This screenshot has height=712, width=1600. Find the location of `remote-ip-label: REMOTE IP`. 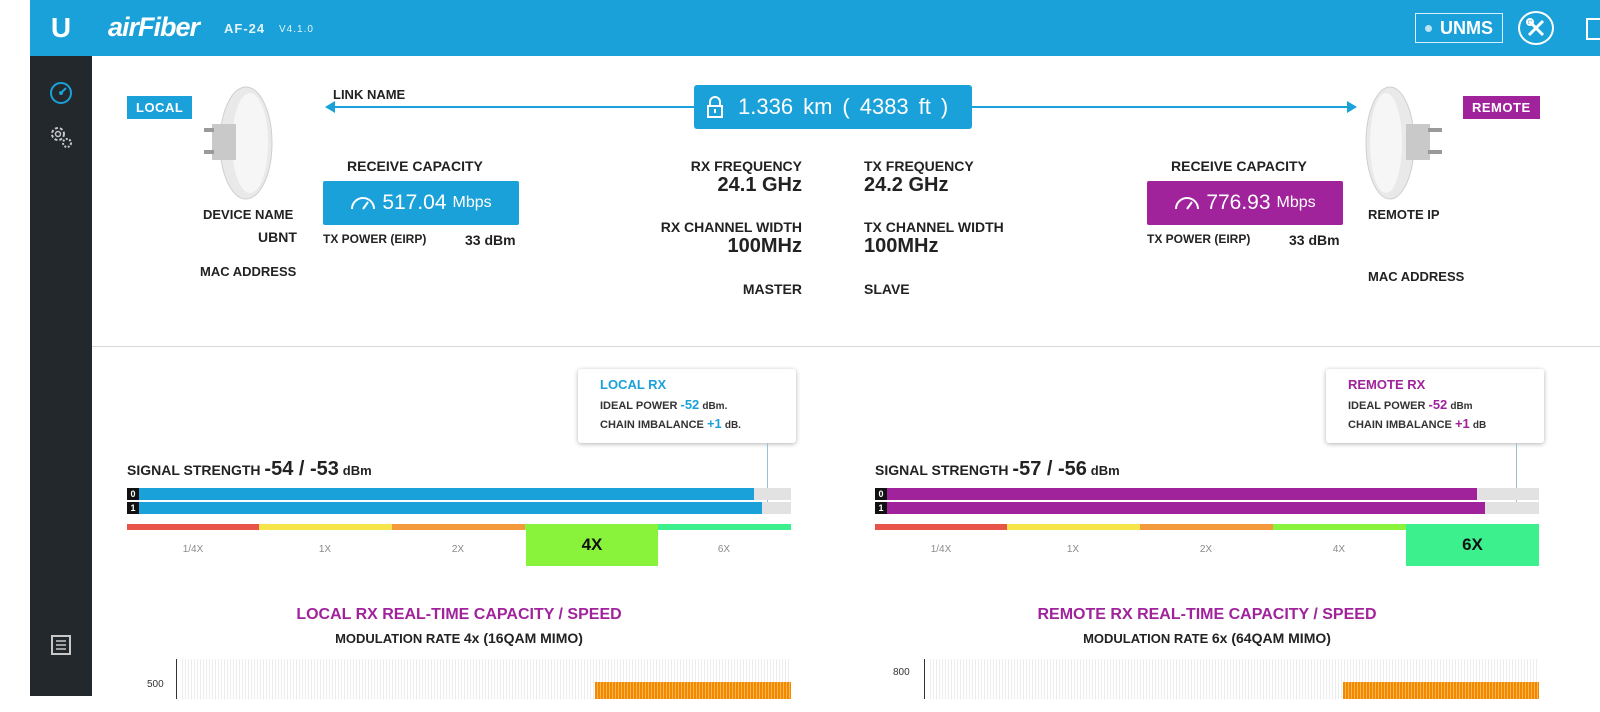

remote-ip-label: REMOTE IP is located at coordinates (1404, 214).